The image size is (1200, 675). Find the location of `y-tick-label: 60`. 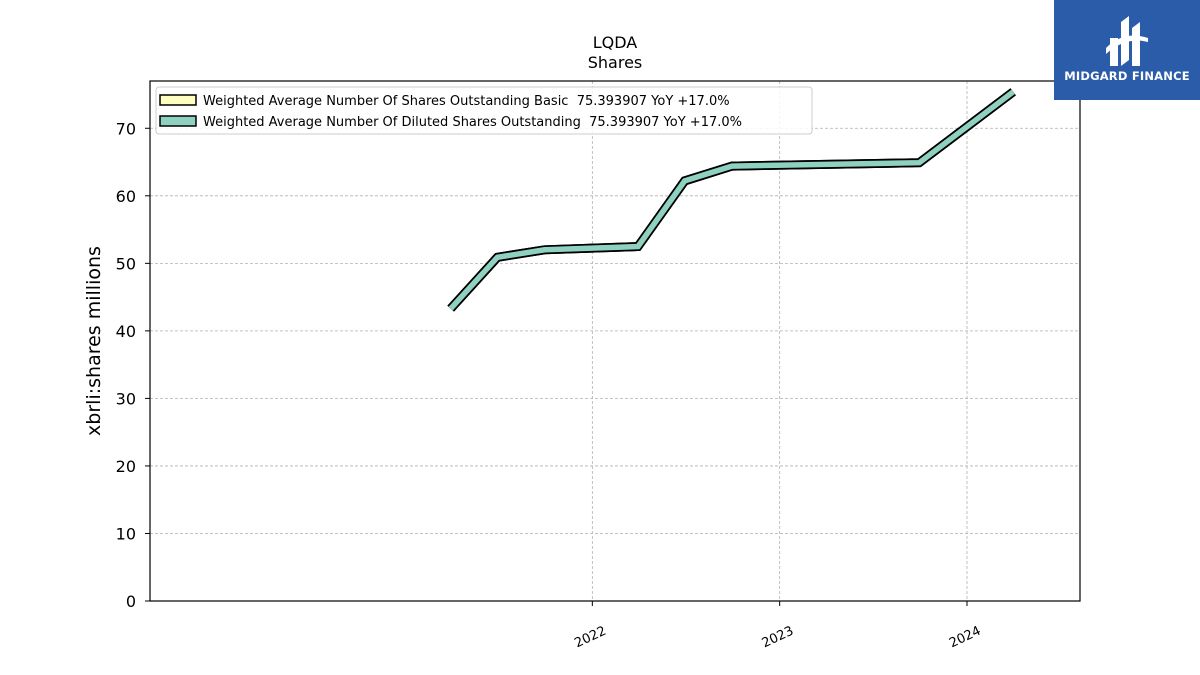

y-tick-label: 60 is located at coordinates (126, 196).